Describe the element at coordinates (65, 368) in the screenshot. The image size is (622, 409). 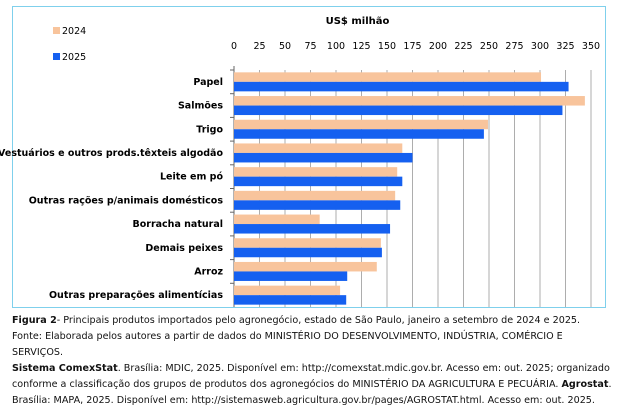
I see `source-comexstat: Sistema ComexStat` at that location.